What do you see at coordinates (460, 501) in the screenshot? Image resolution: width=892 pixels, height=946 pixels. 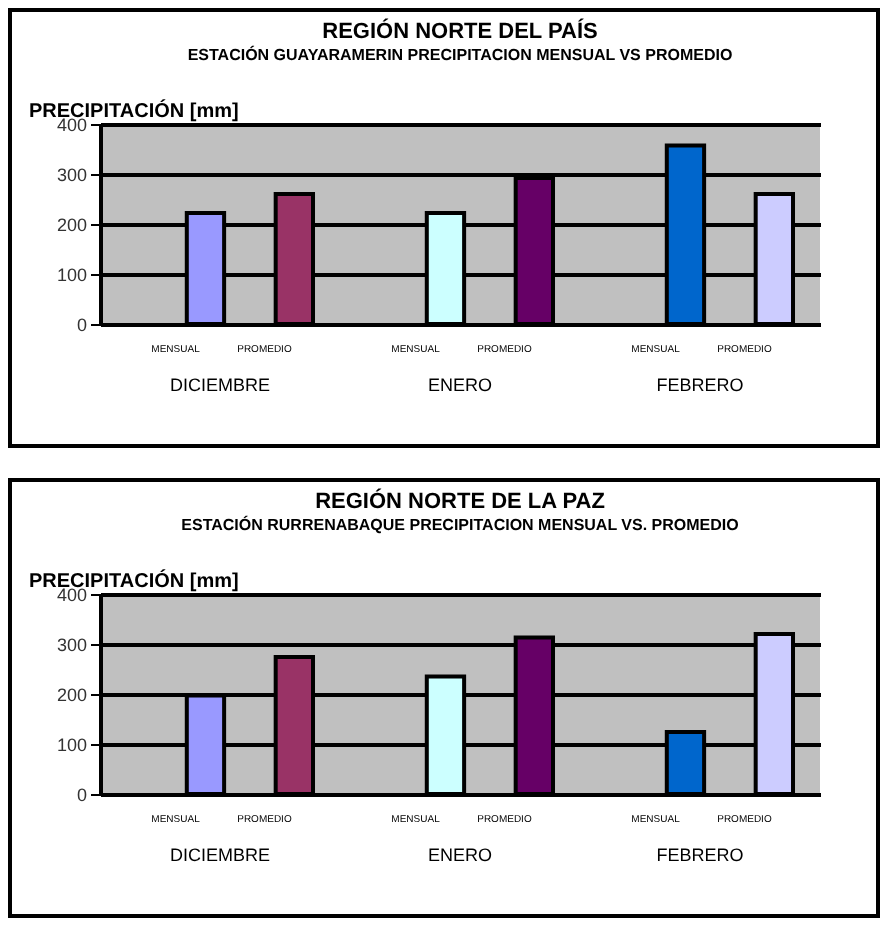 I see `chart-title: REGIÓN NORTE DE LA PAZ` at bounding box center [460, 501].